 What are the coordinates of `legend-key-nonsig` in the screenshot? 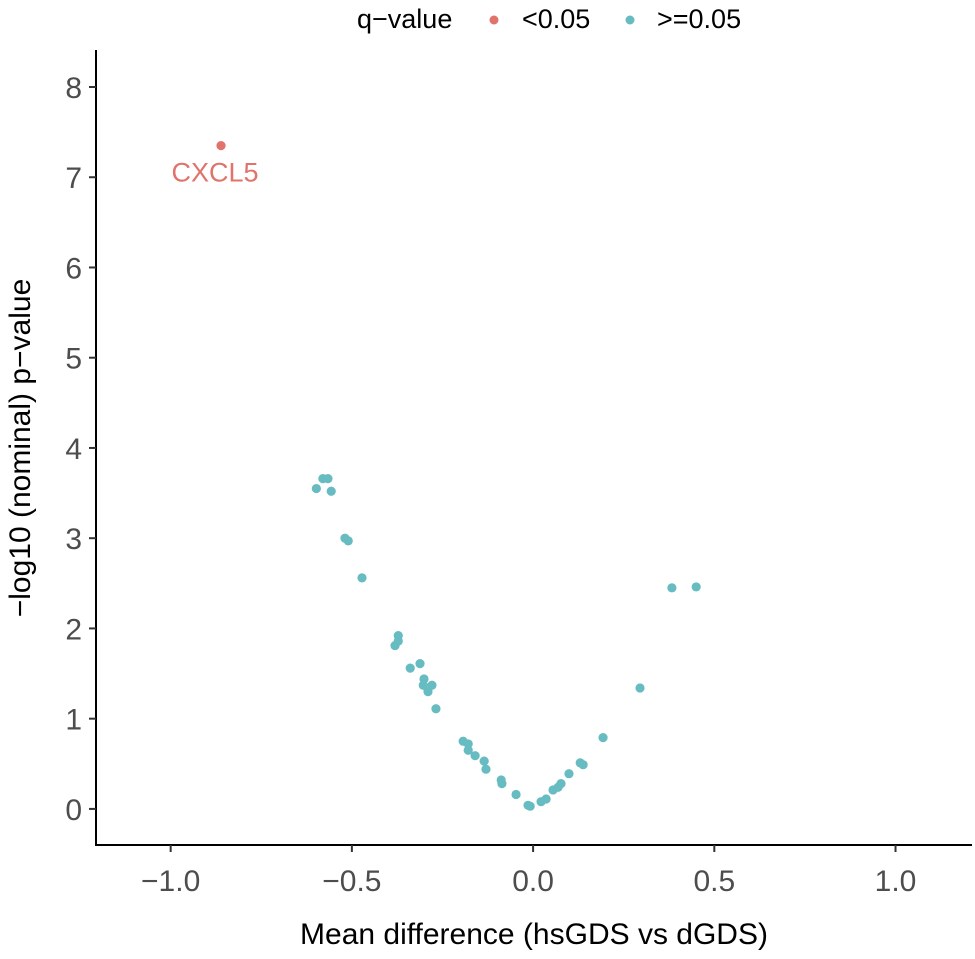 It's located at (630, 20).